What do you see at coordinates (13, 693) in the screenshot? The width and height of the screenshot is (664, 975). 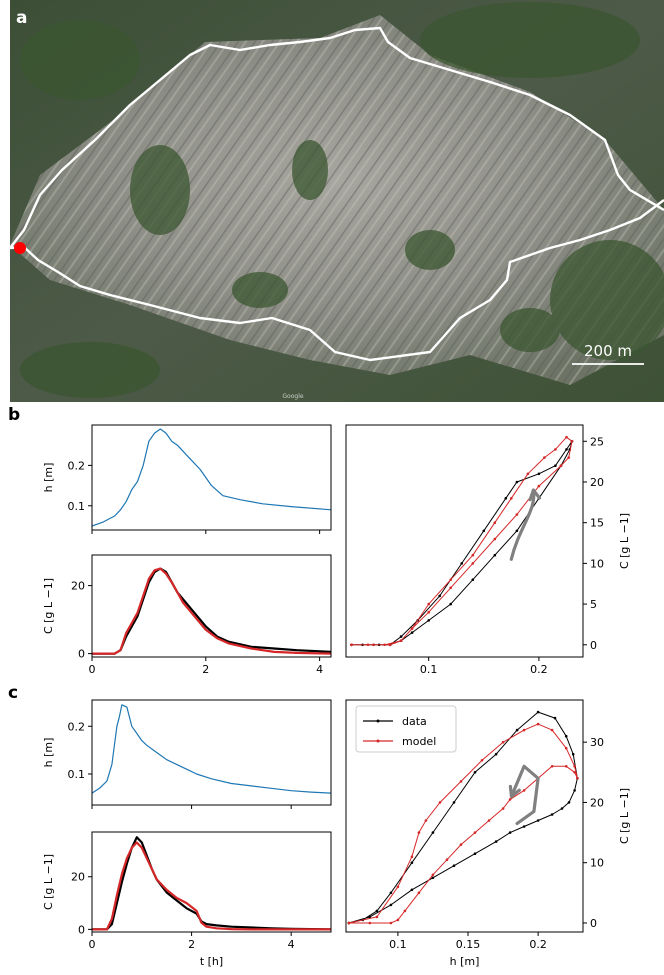 I see `panel-label-c: c` at bounding box center [13, 693].